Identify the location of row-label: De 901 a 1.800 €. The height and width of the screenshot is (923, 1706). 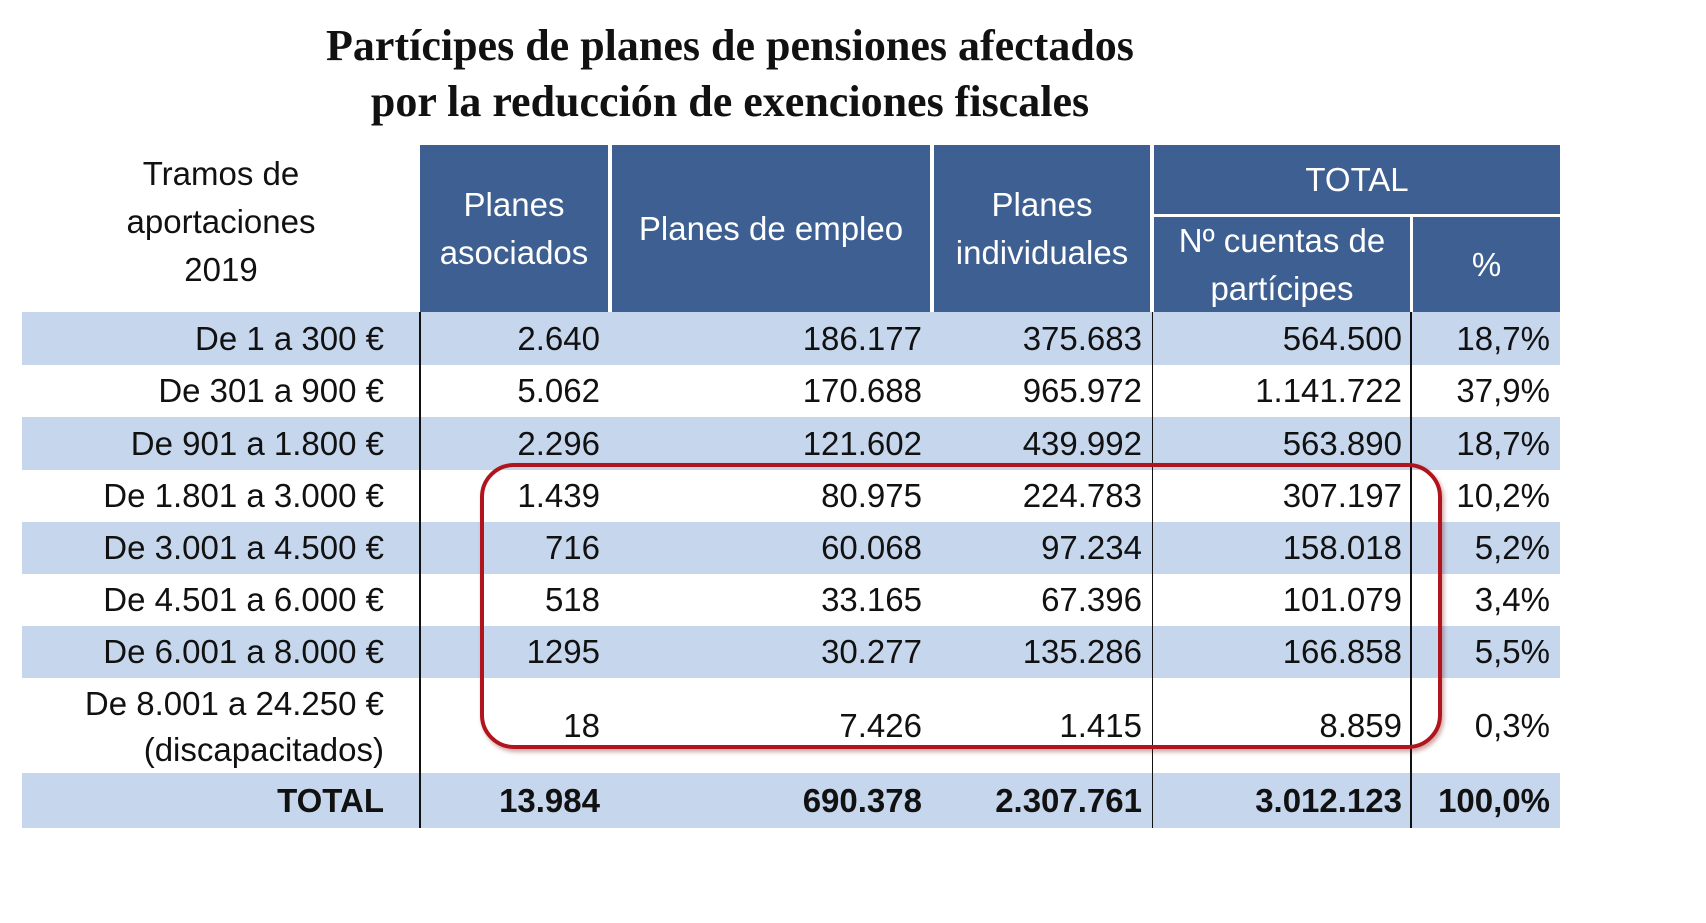
(257, 443).